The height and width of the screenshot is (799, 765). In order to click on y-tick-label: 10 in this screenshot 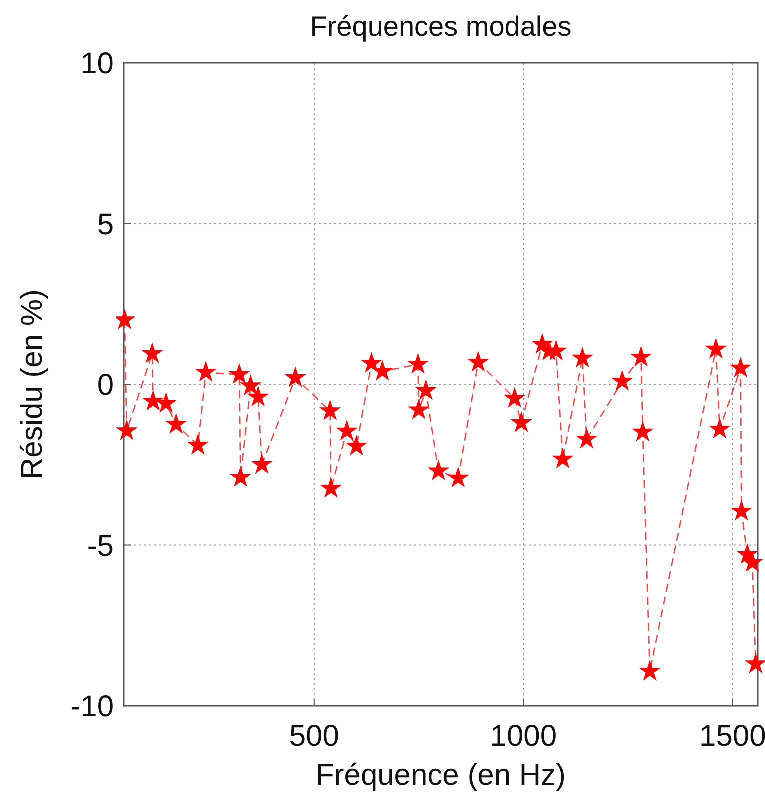, I will do `click(97, 64)`.